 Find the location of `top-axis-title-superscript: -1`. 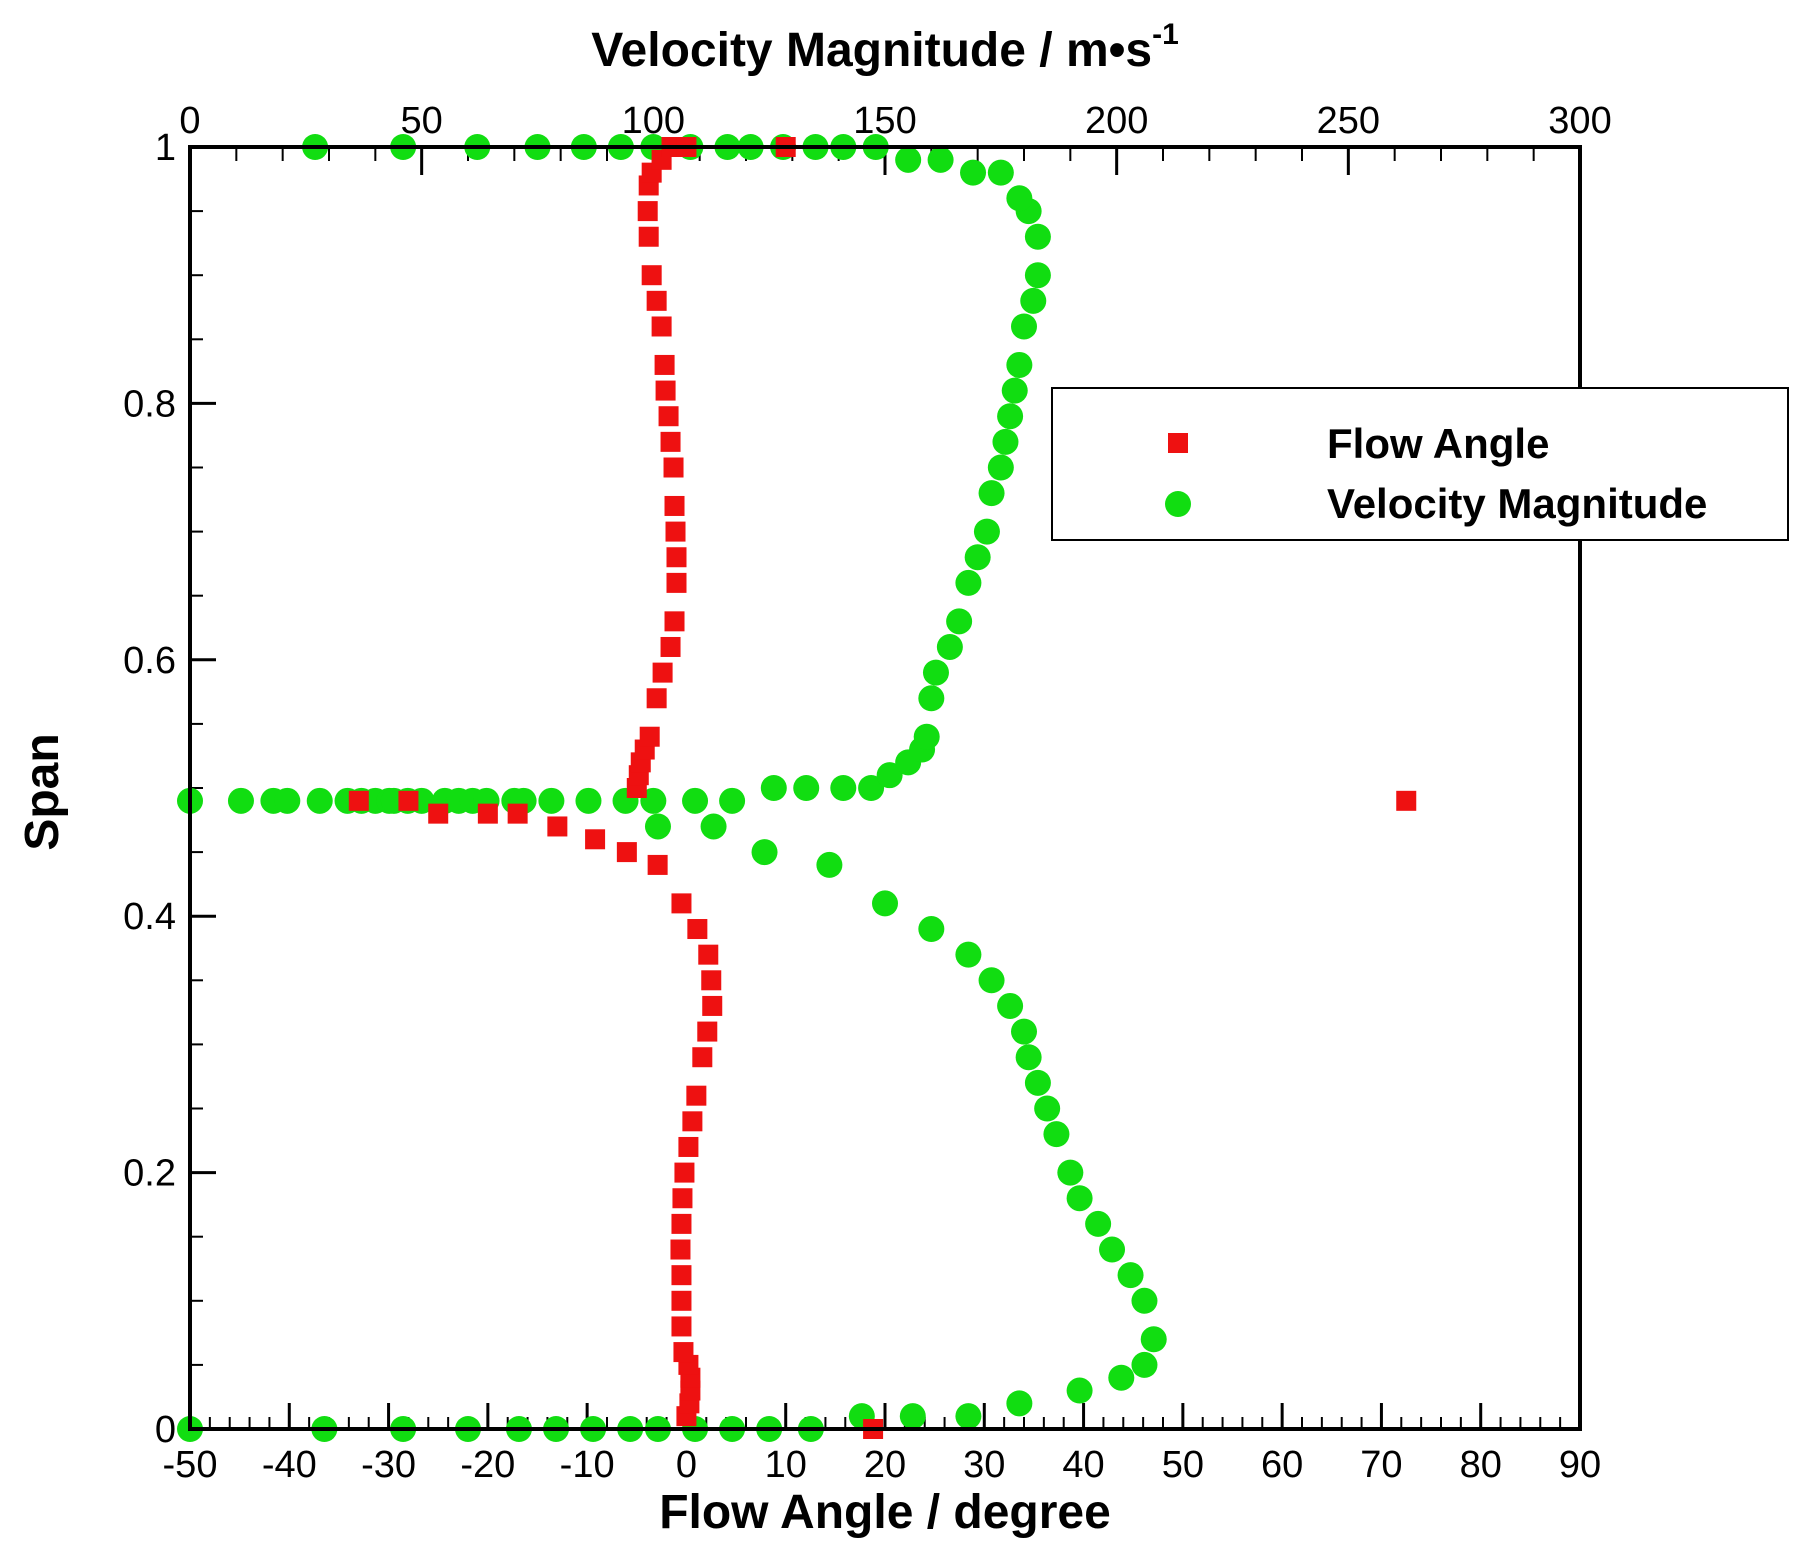

top-axis-title-superscript: -1 is located at coordinates (1165, 34).